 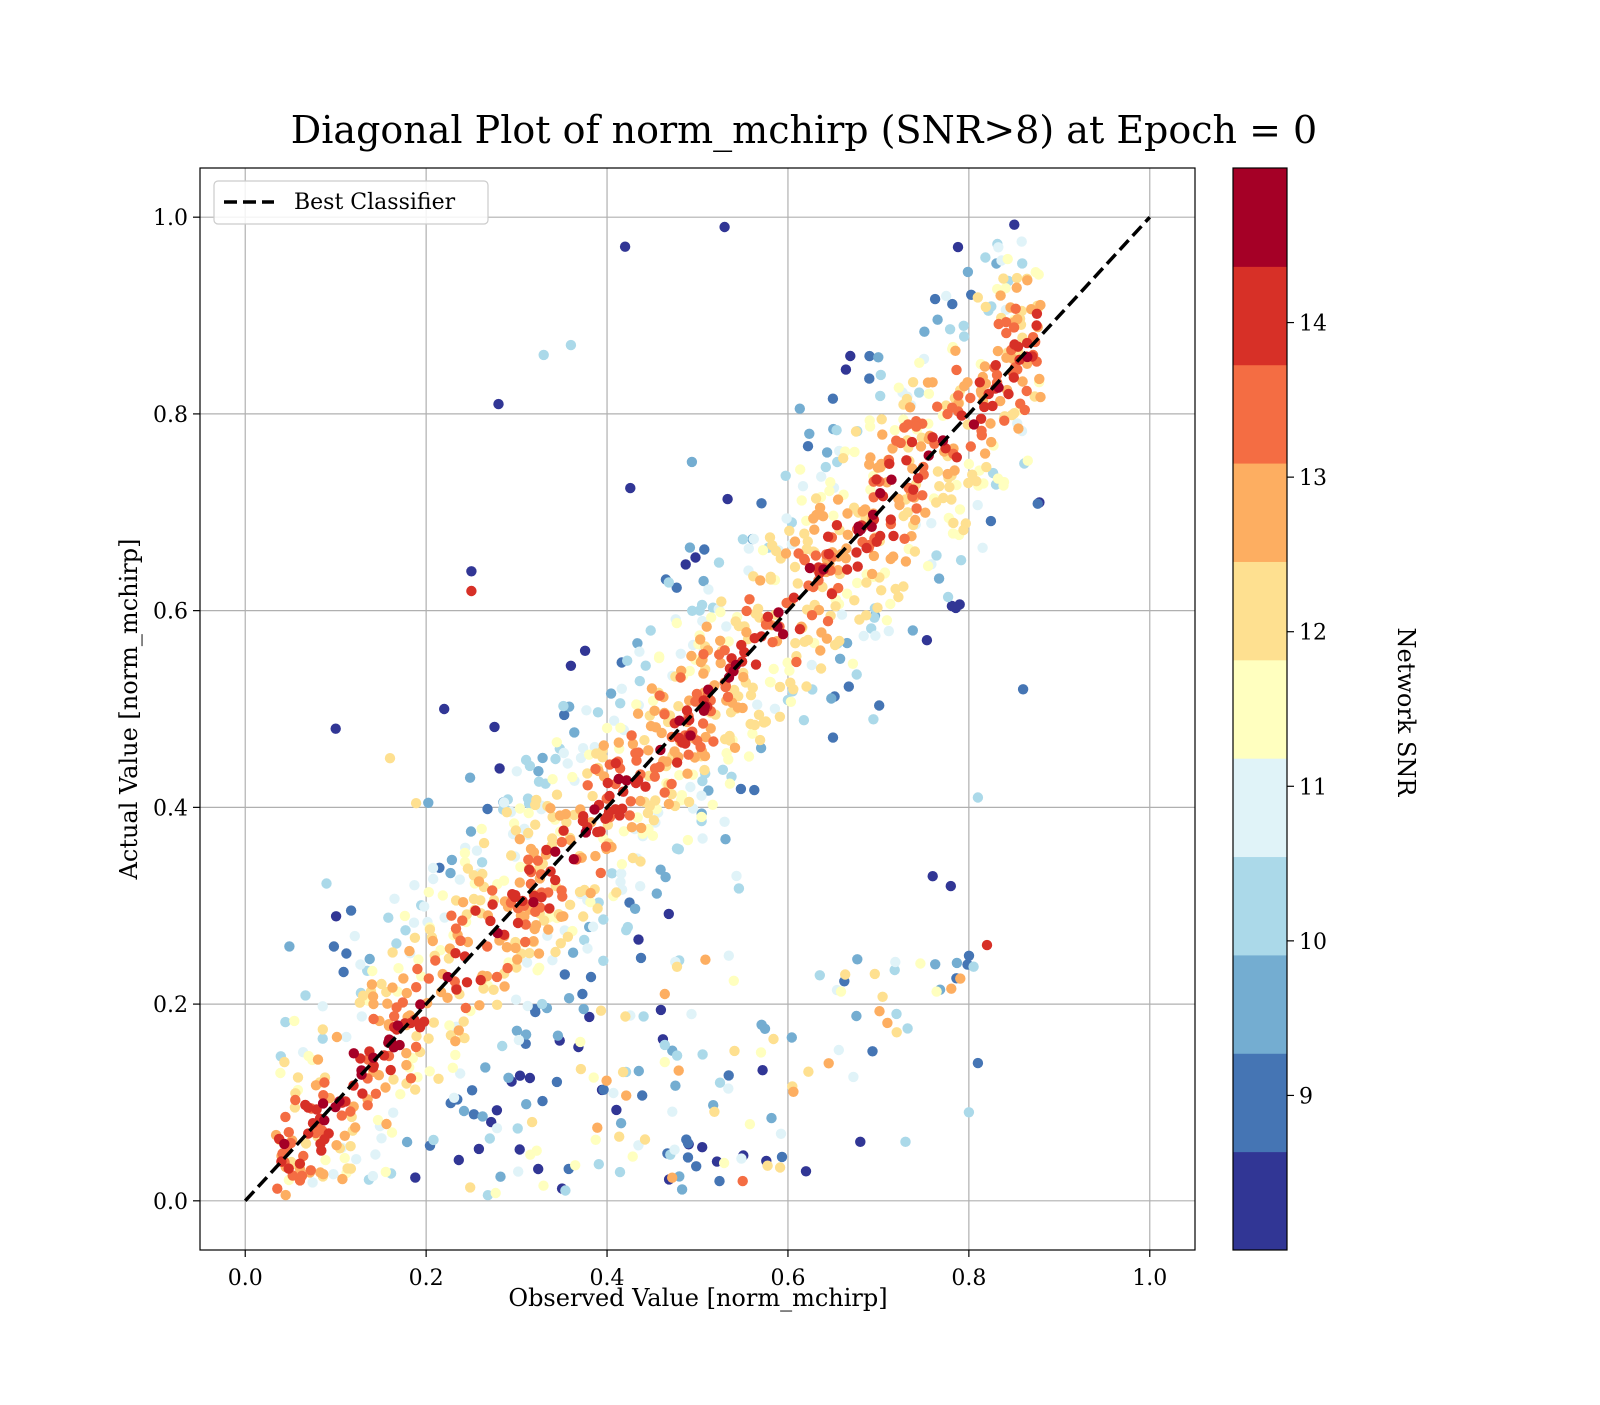 I want to click on colorbar-segment, so click(x=1260, y=1103).